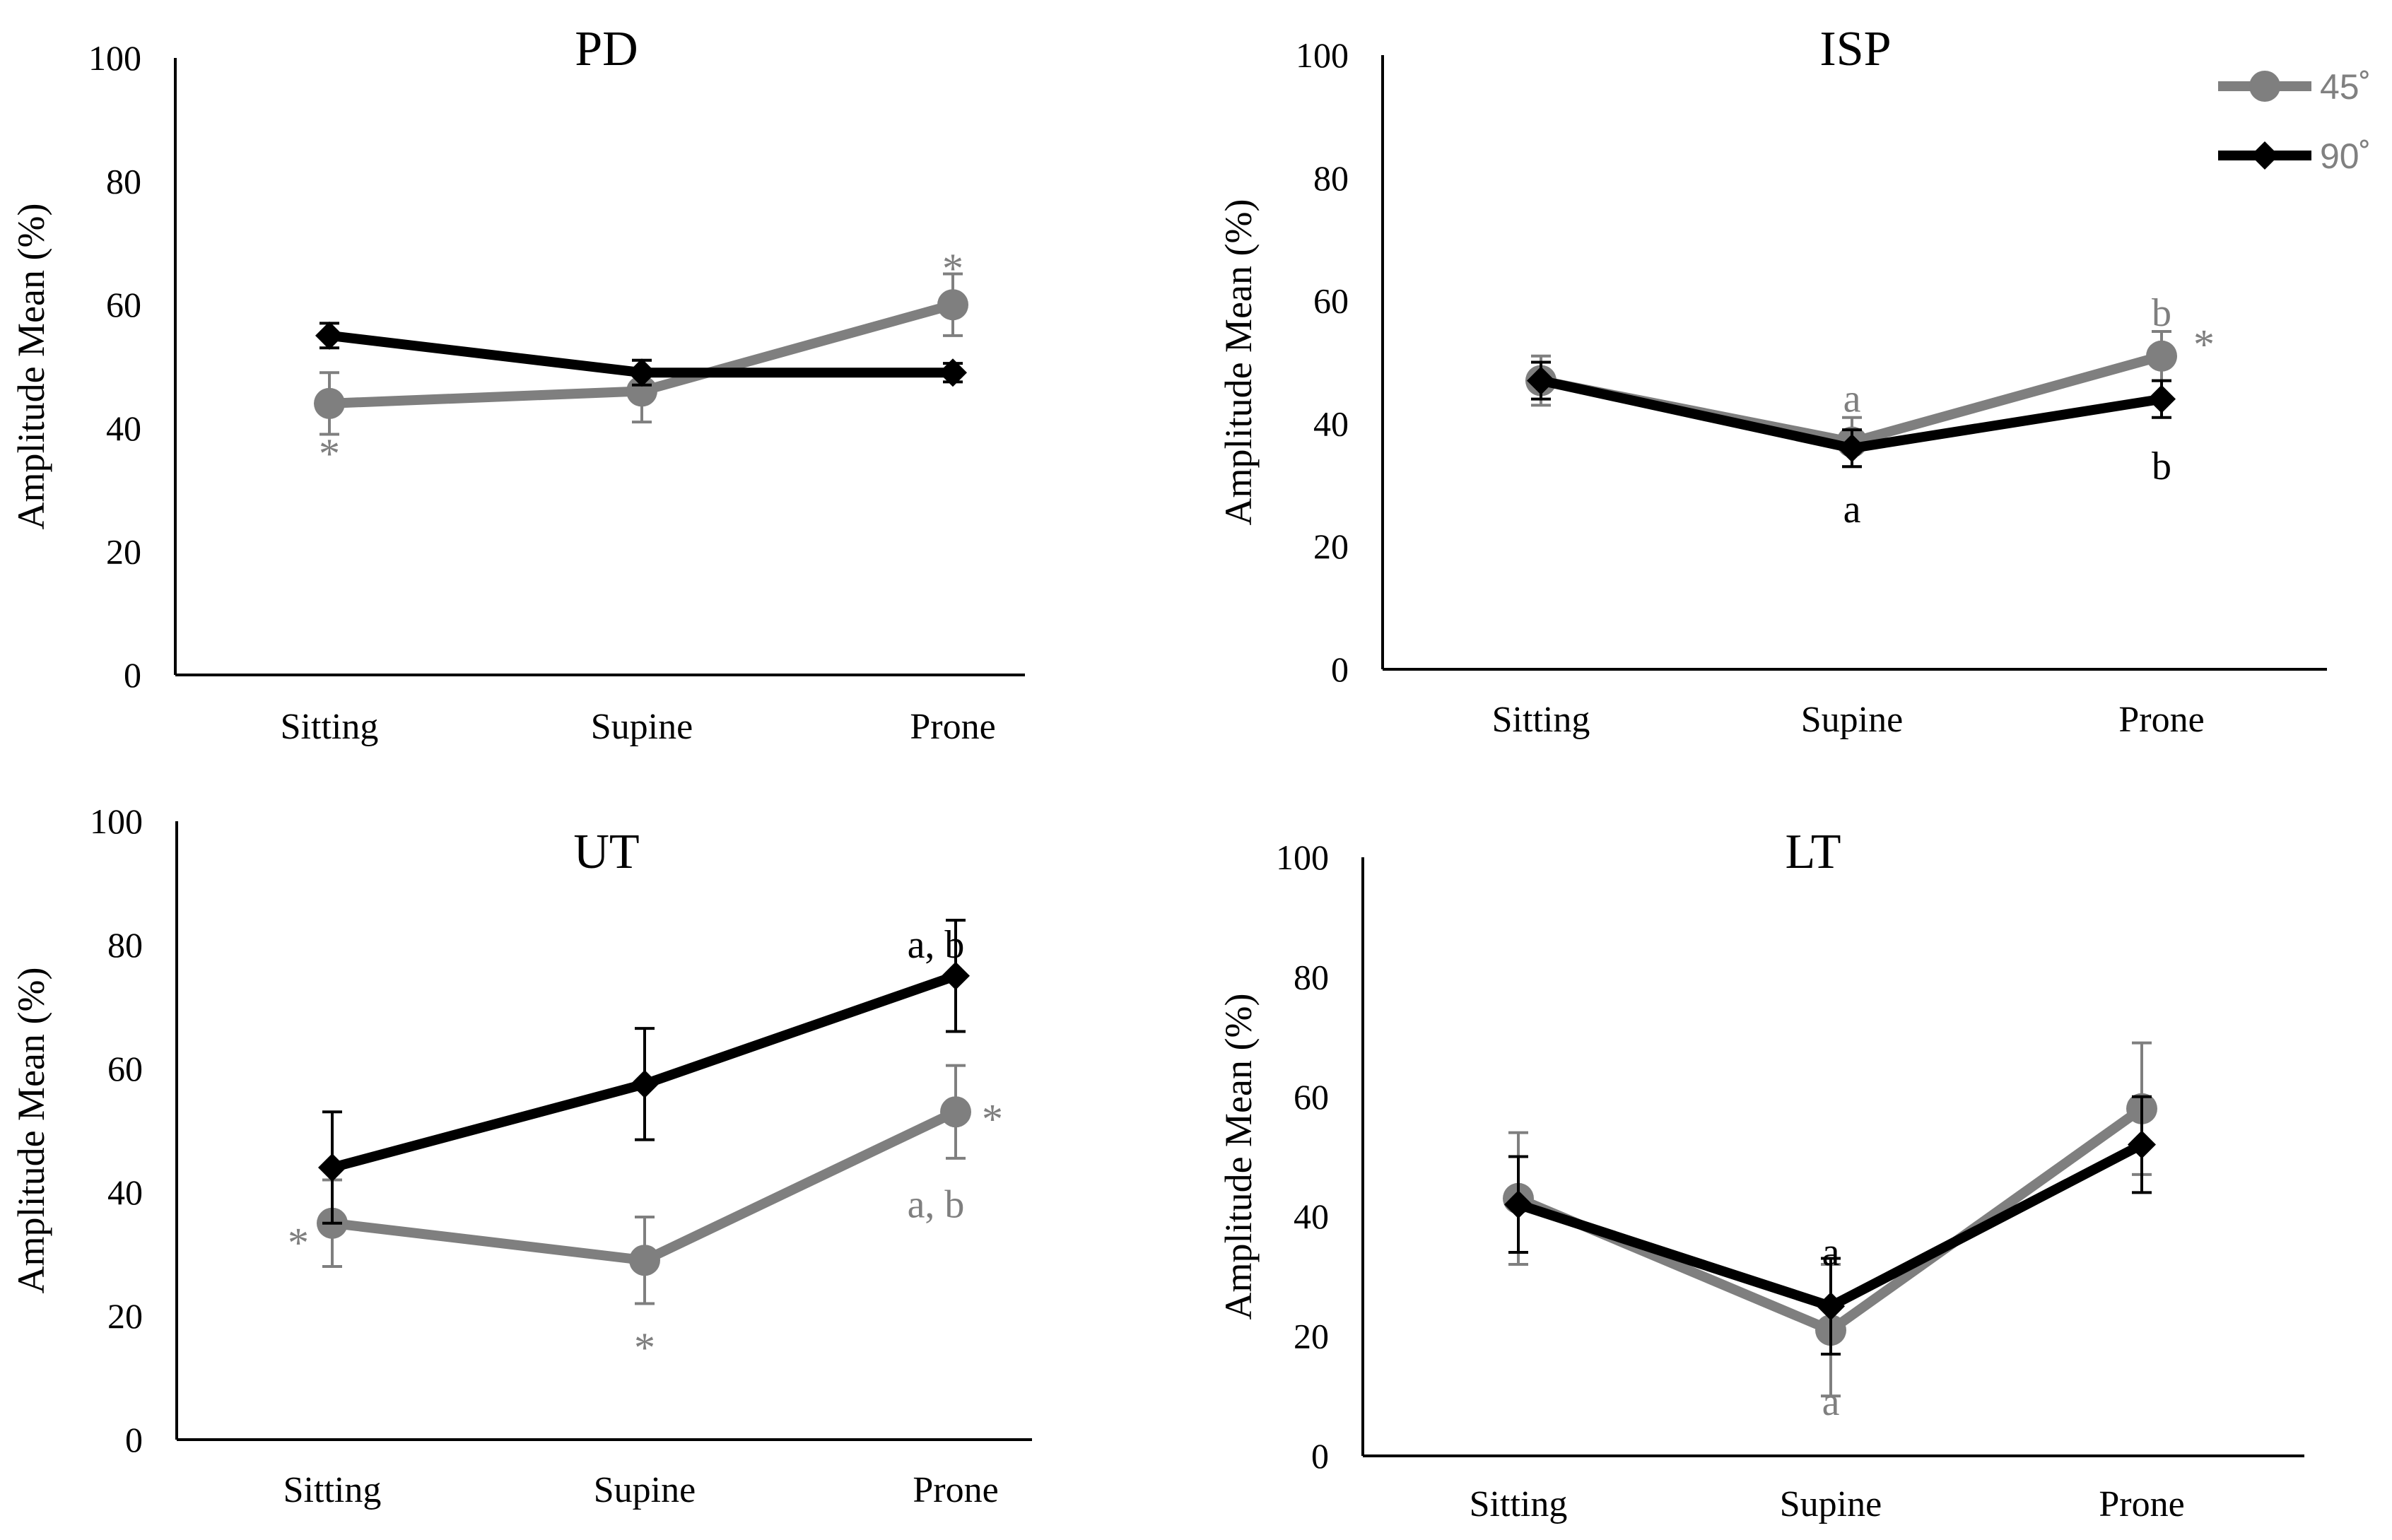 This screenshot has height=1540, width=2392. What do you see at coordinates (2294, 121) in the screenshot?
I see `chart-legend: 45˚ 90˚` at bounding box center [2294, 121].